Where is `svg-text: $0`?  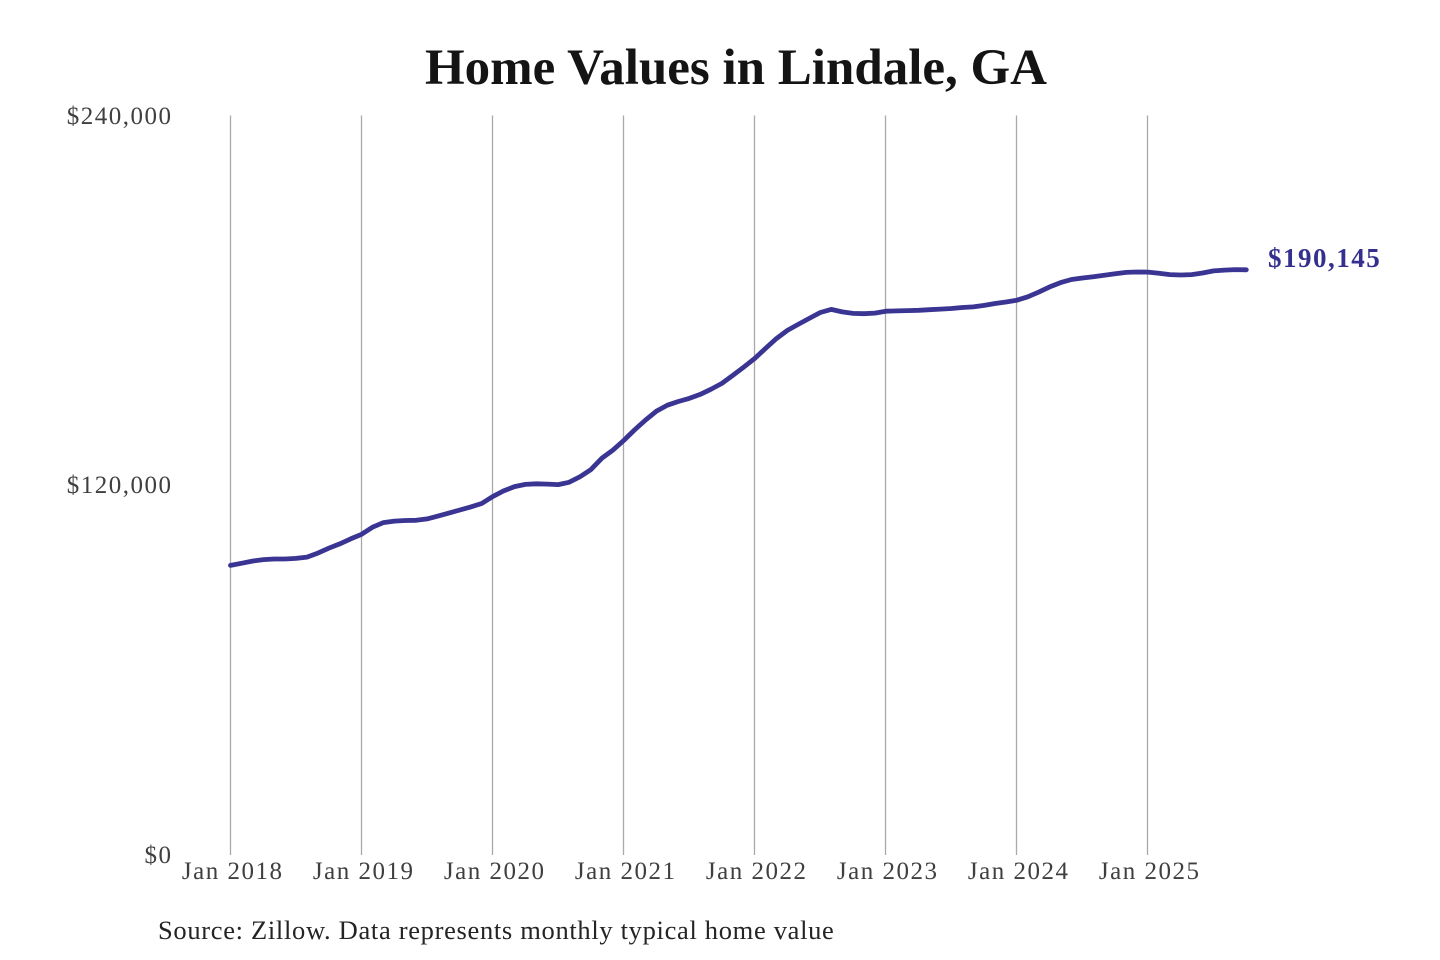
svg-text: $0 is located at coordinates (159, 855).